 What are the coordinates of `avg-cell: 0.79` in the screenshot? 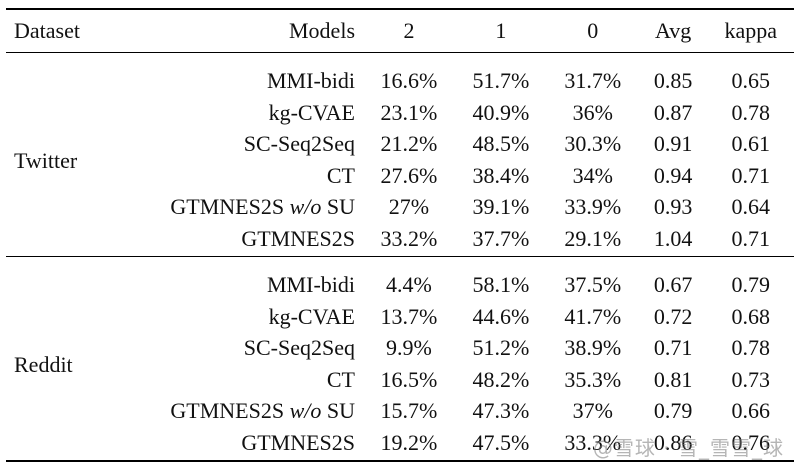 It's located at (673, 410).